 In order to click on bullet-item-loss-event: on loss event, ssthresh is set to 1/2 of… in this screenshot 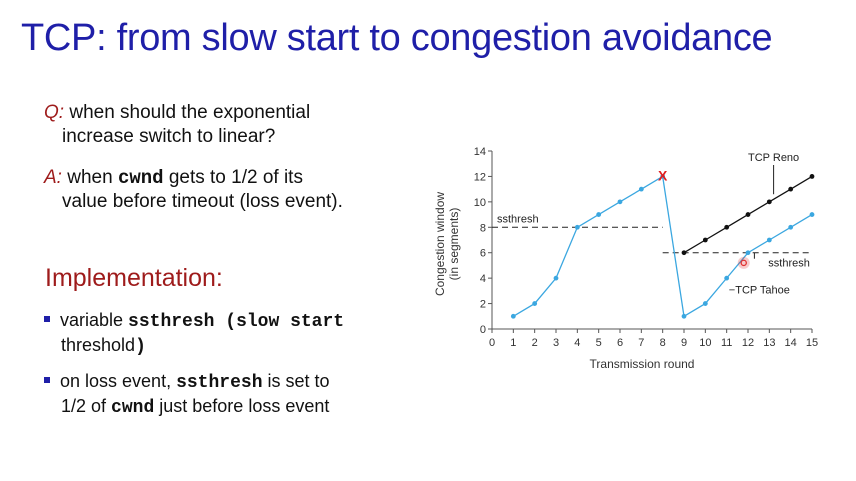, I will do `click(187, 395)`.